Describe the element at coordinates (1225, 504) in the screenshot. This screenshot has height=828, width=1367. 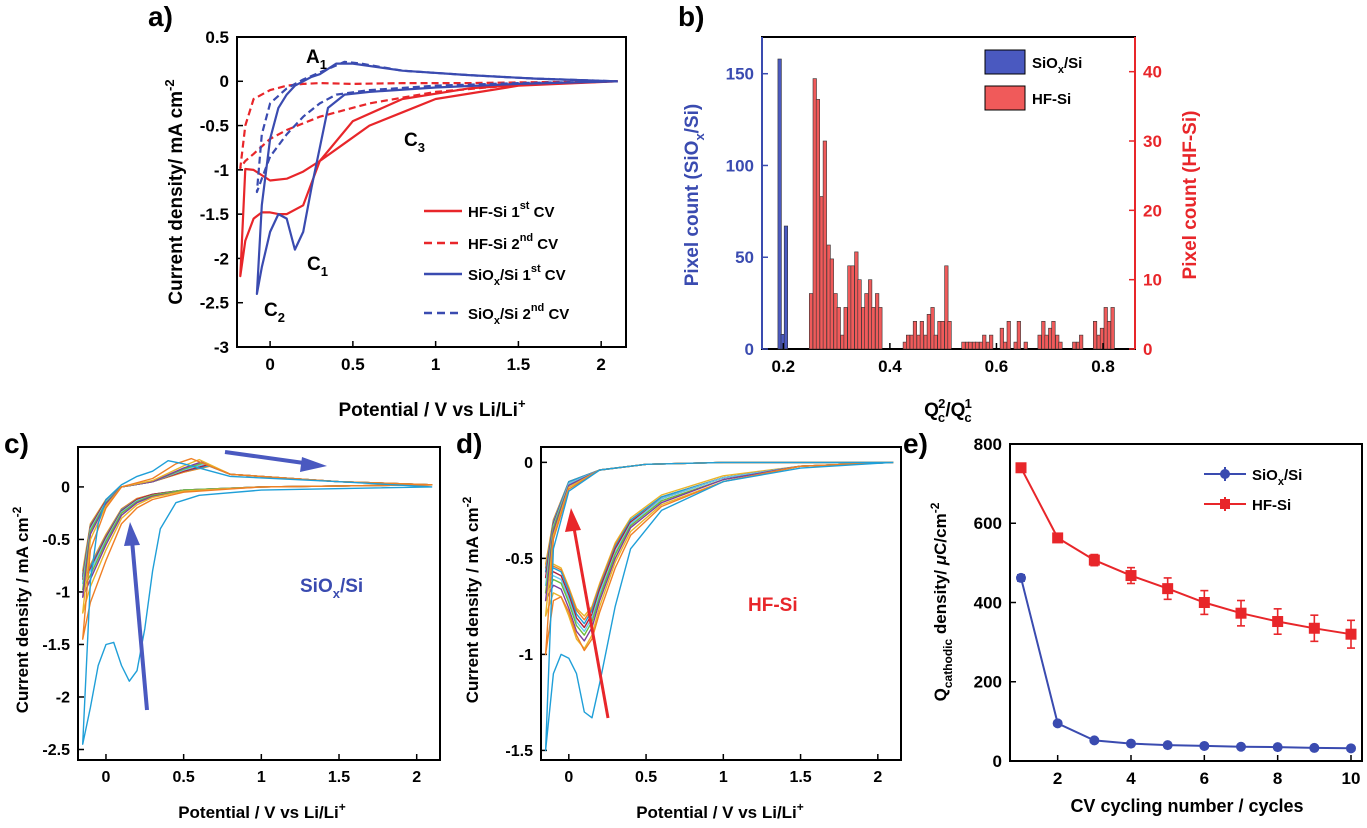
I see `legend-marker-hfsi-e` at that location.